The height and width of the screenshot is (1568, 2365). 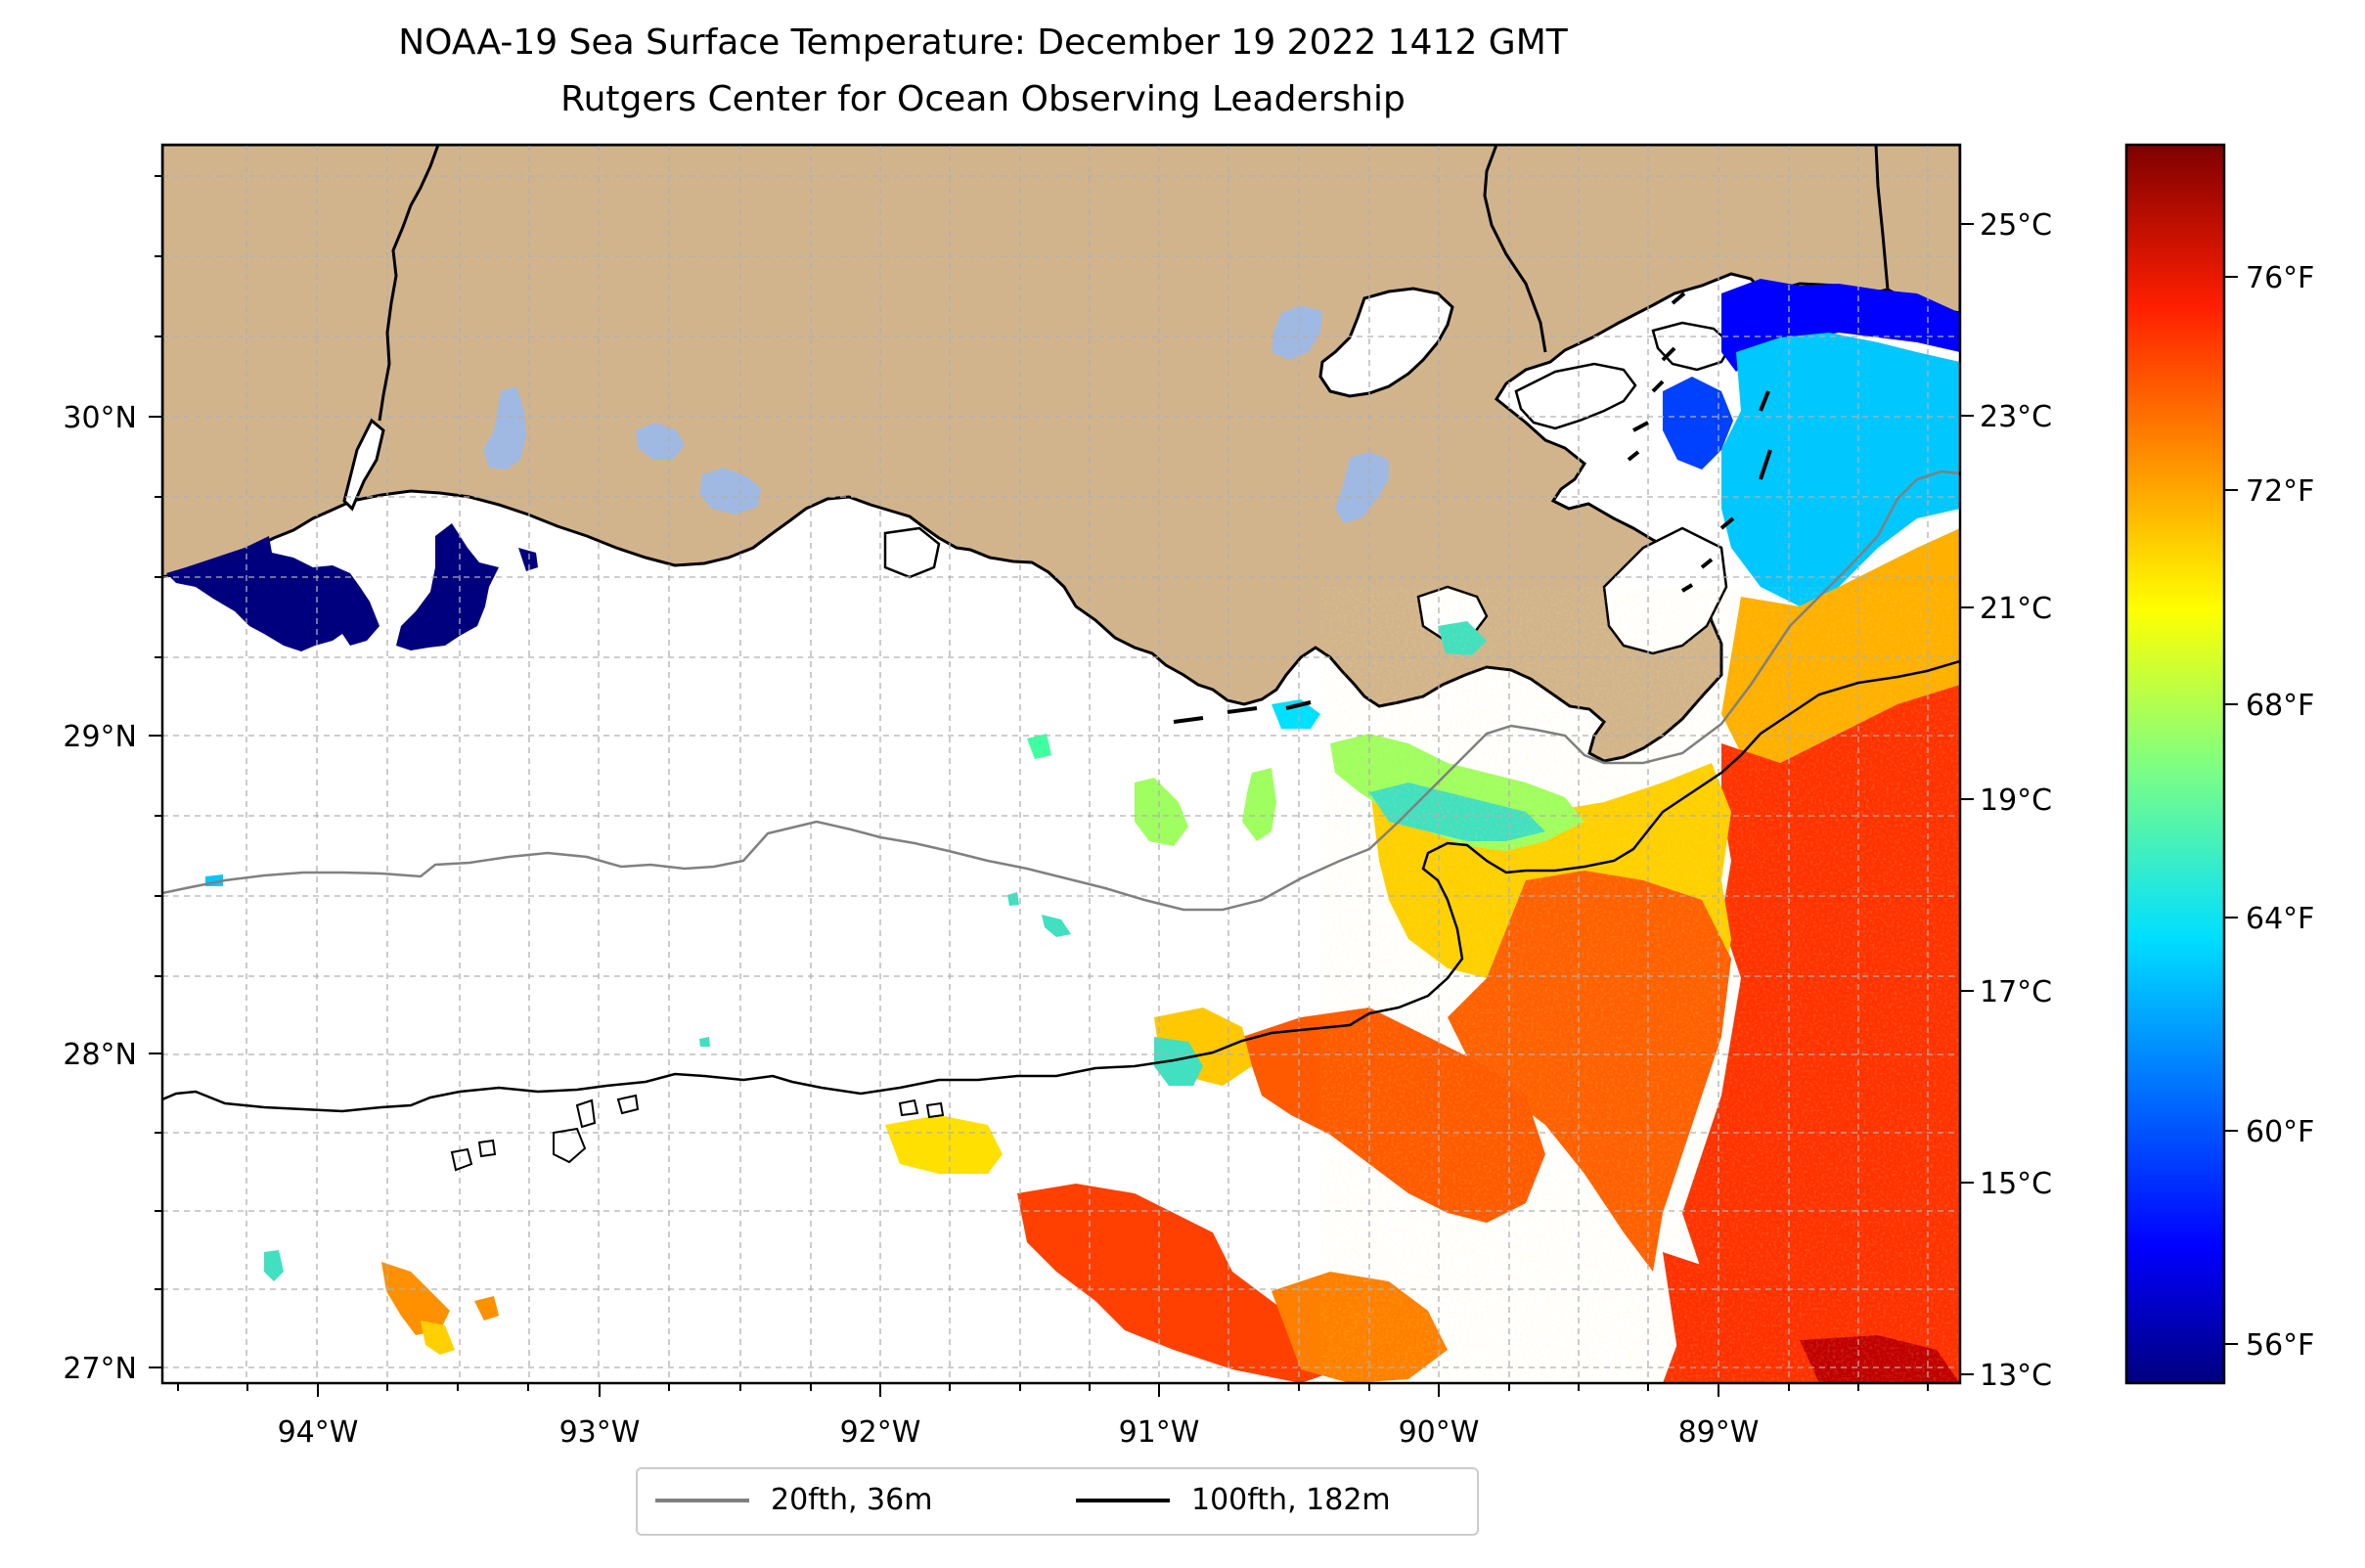 What do you see at coordinates (1159, 1432) in the screenshot?
I see `x-tick-label: 91°W` at bounding box center [1159, 1432].